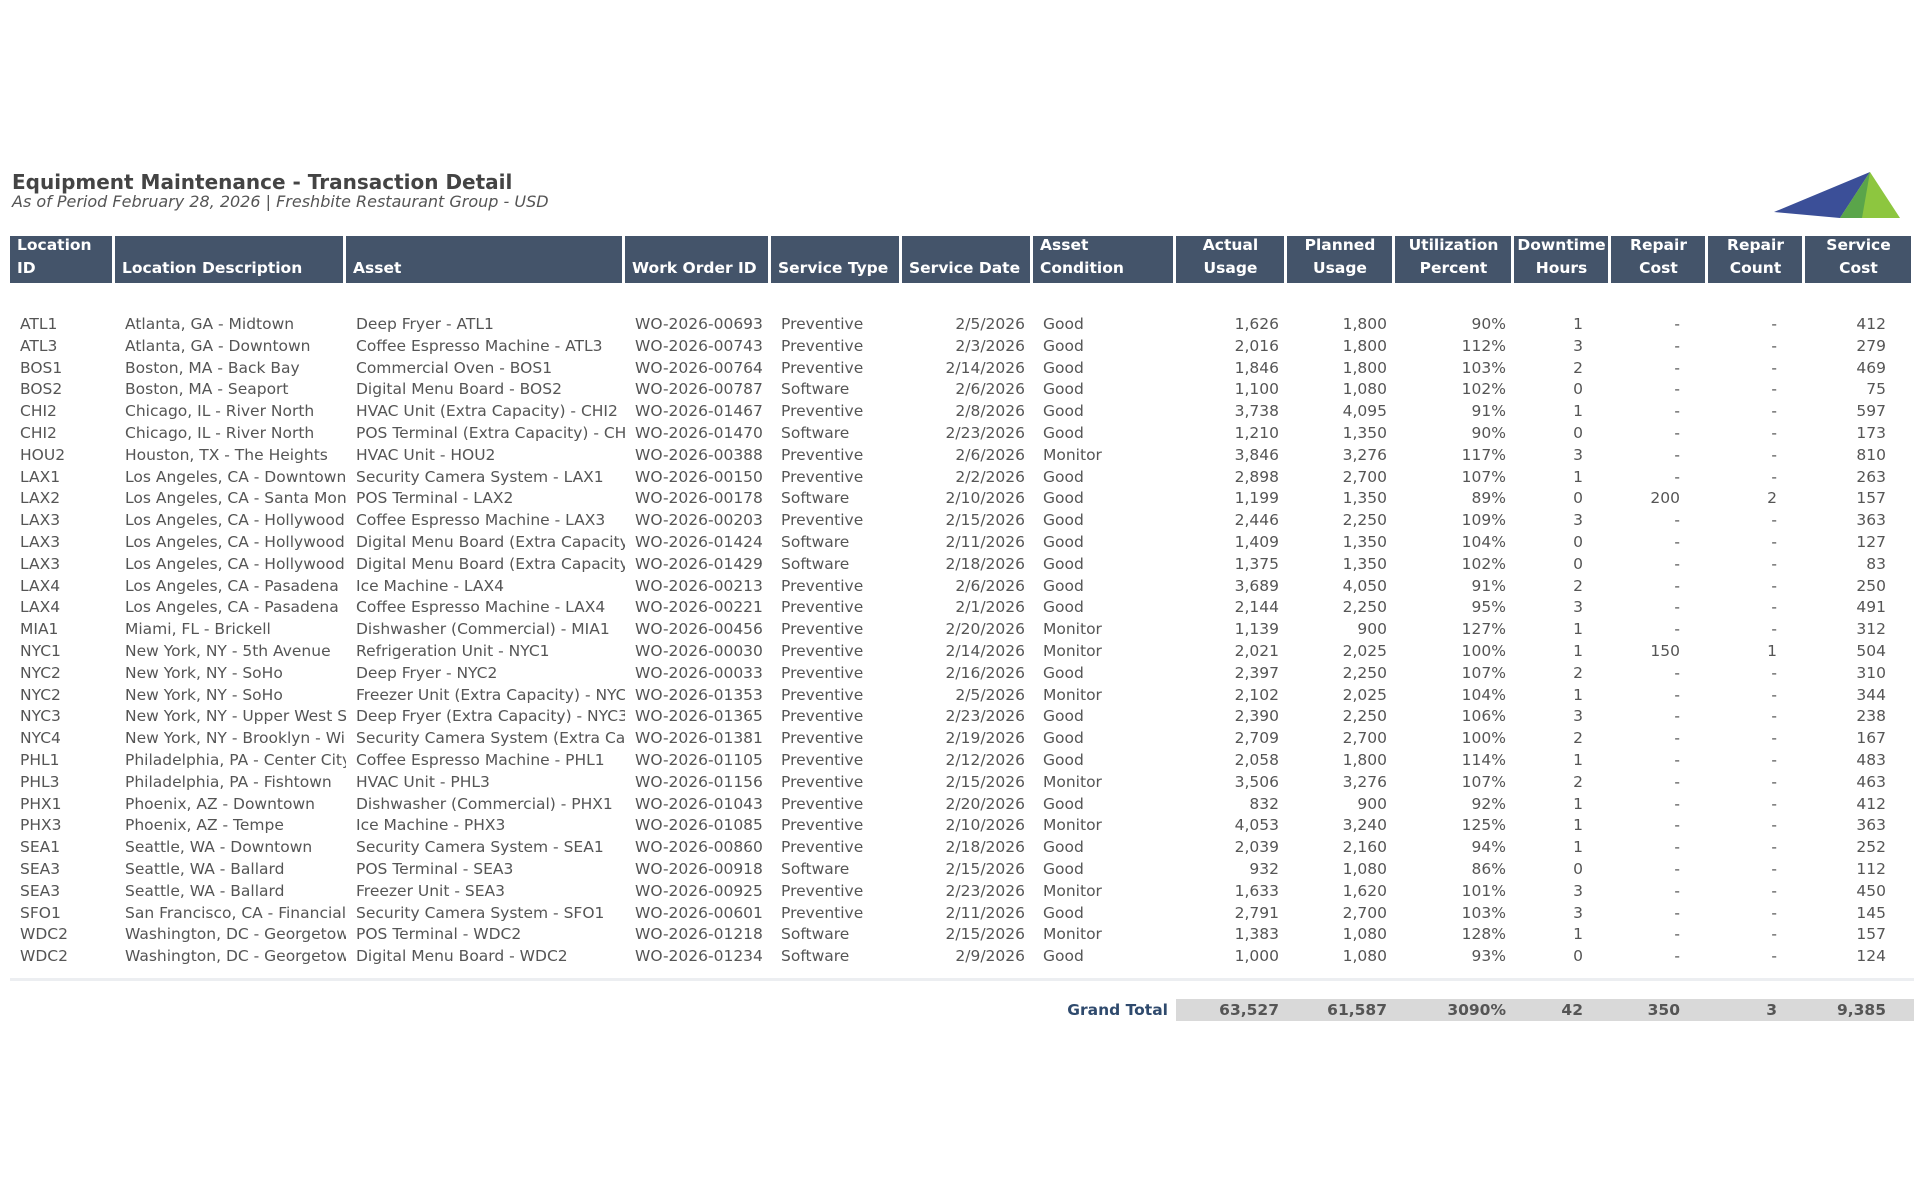 Image resolution: width=1920 pixels, height=1200 pixels. What do you see at coordinates (204, 694) in the screenshot?
I see `table-cell: New York, NY - SoHo` at bounding box center [204, 694].